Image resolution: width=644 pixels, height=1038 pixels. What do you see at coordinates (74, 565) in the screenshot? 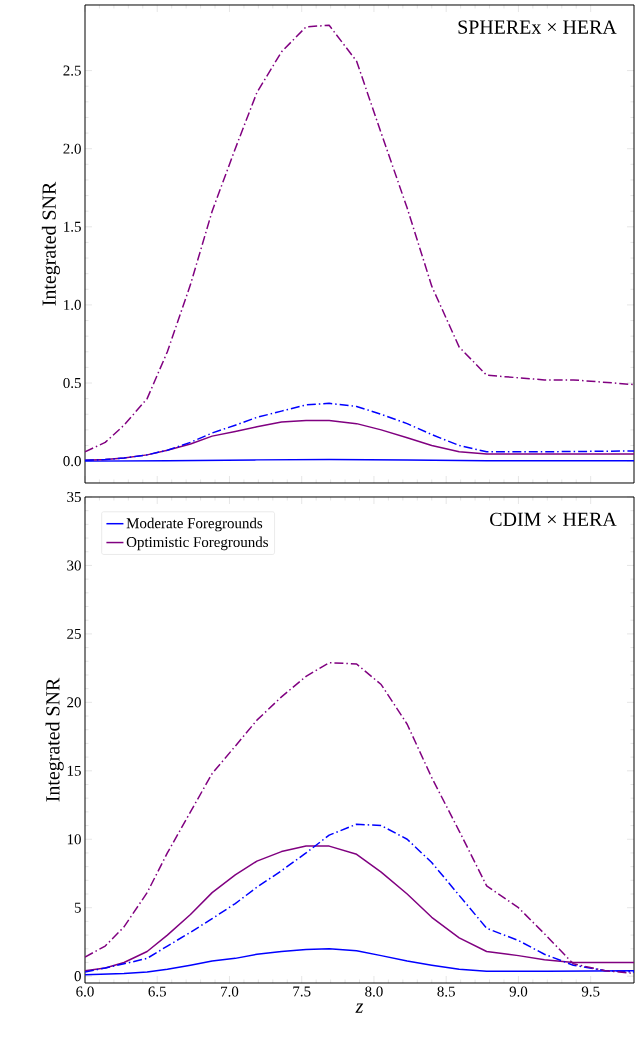
I see `y-tick-label: 30` at bounding box center [74, 565].